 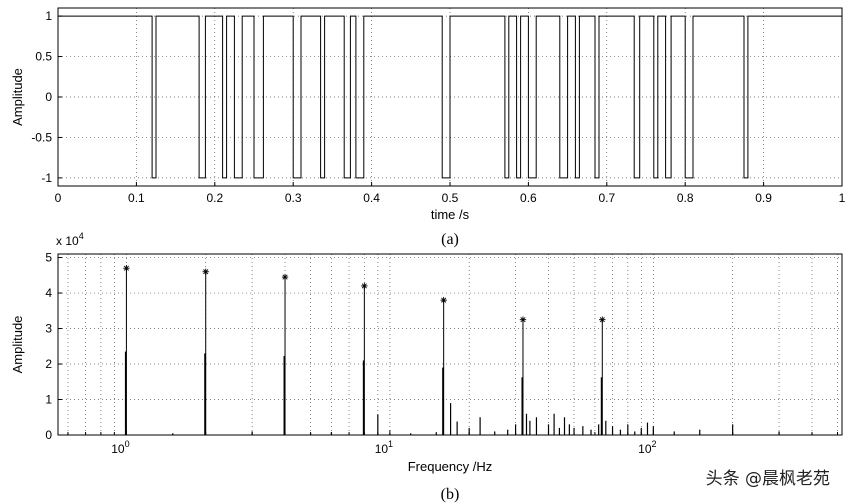 I want to click on frequency-y-tick-label: 2, so click(x=48, y=364).